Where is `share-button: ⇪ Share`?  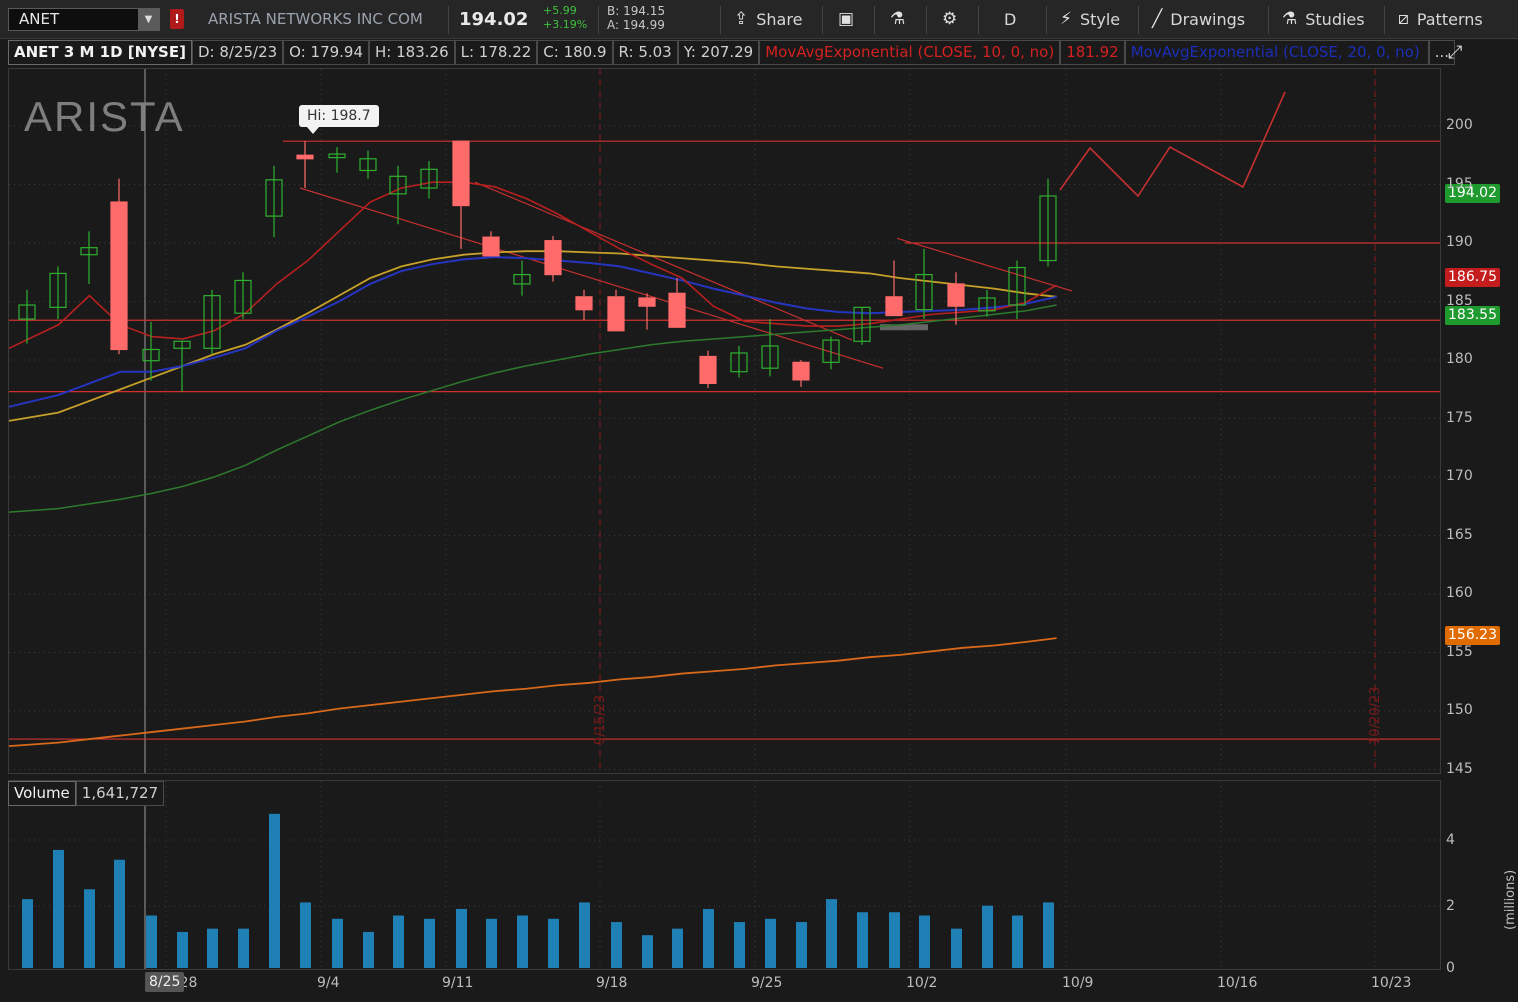 share-button: ⇪ Share is located at coordinates (768, 19).